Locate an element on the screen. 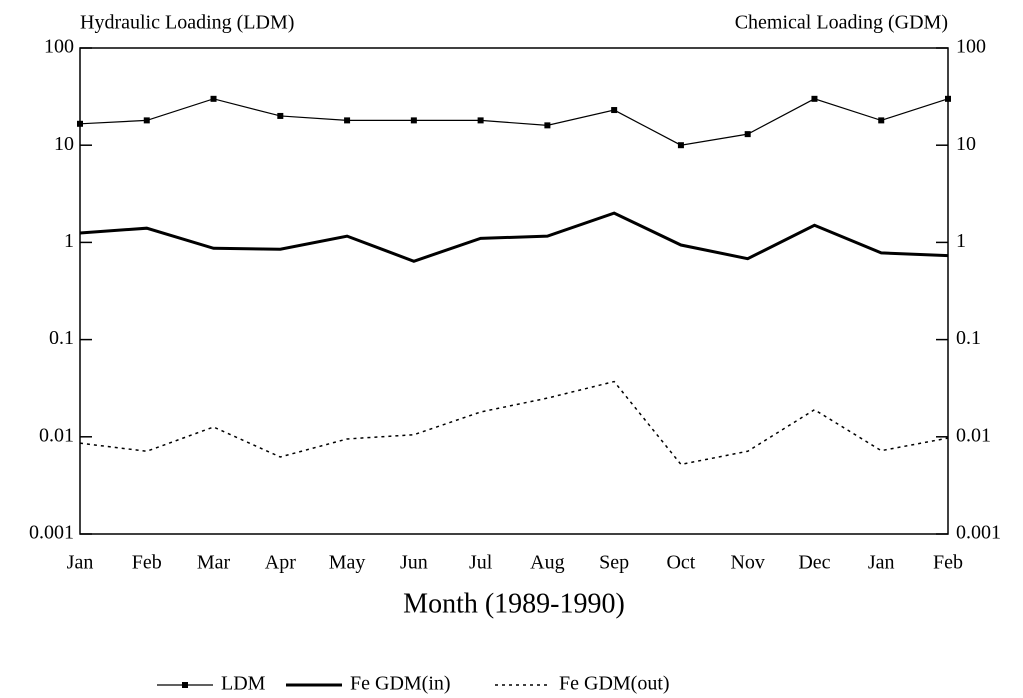 This screenshot has height=698, width=1023. y2-tick-label: 10 is located at coordinates (966, 144).